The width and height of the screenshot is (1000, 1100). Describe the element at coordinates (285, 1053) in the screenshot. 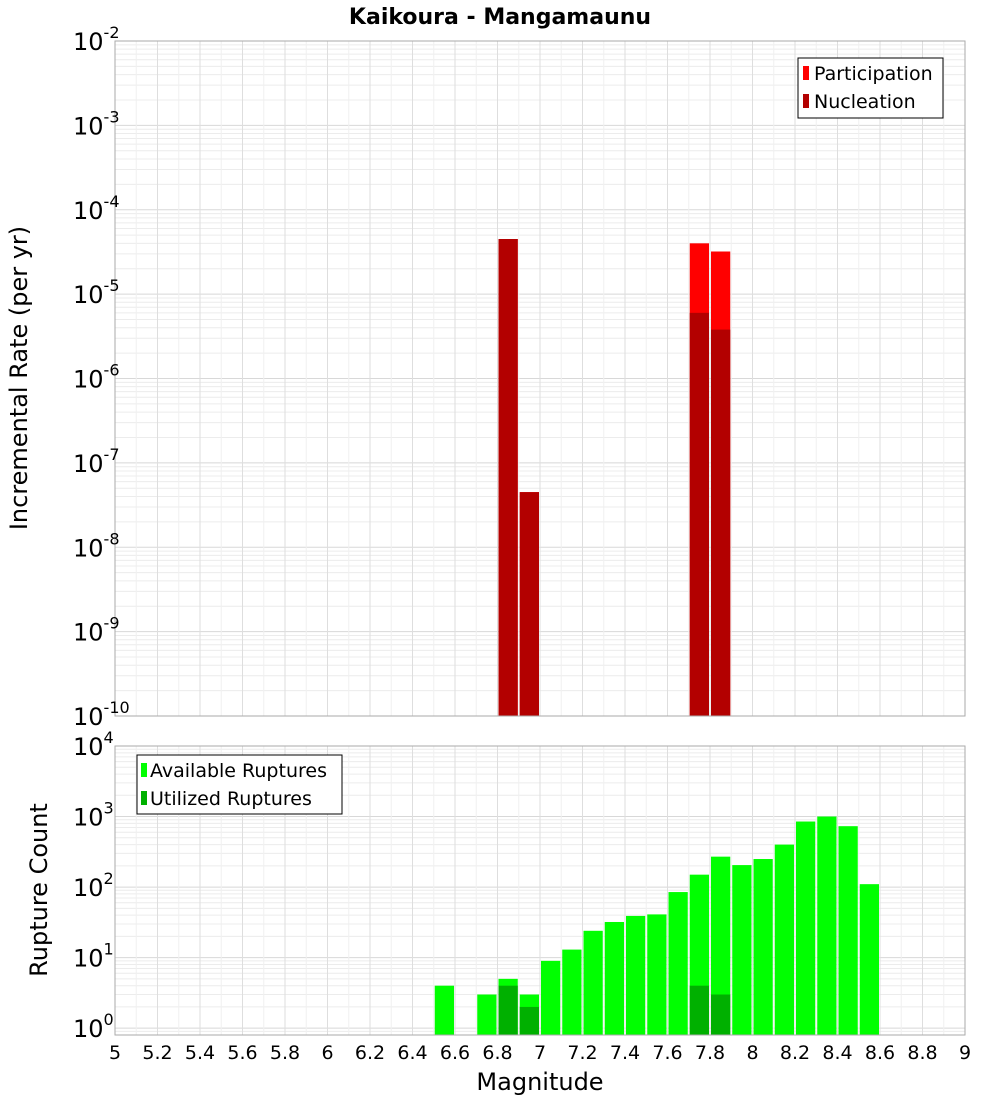

I see `x-tick-label: 5.8` at that location.